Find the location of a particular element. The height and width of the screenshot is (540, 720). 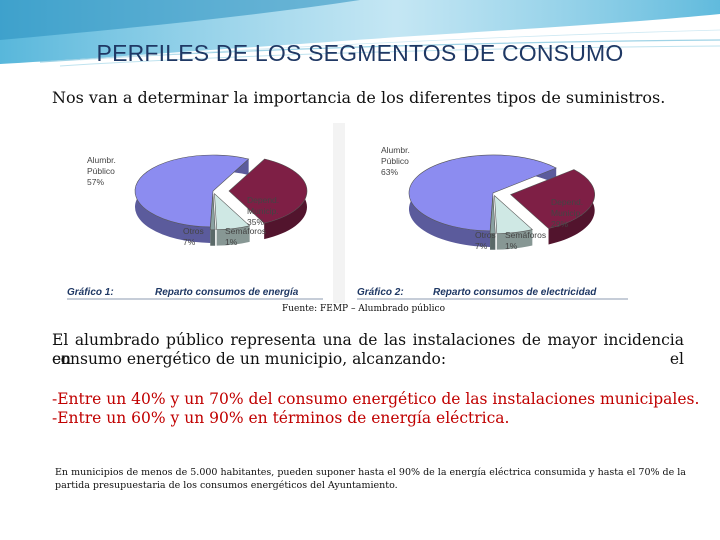

chart1-label-3: Semáforos 1% is located at coordinates (245, 236).